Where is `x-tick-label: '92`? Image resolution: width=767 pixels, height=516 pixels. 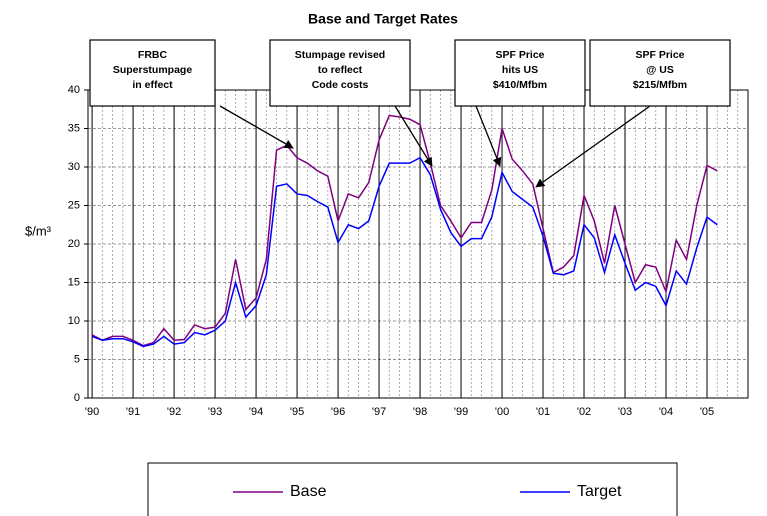 x-tick-label: '92 is located at coordinates (174, 412).